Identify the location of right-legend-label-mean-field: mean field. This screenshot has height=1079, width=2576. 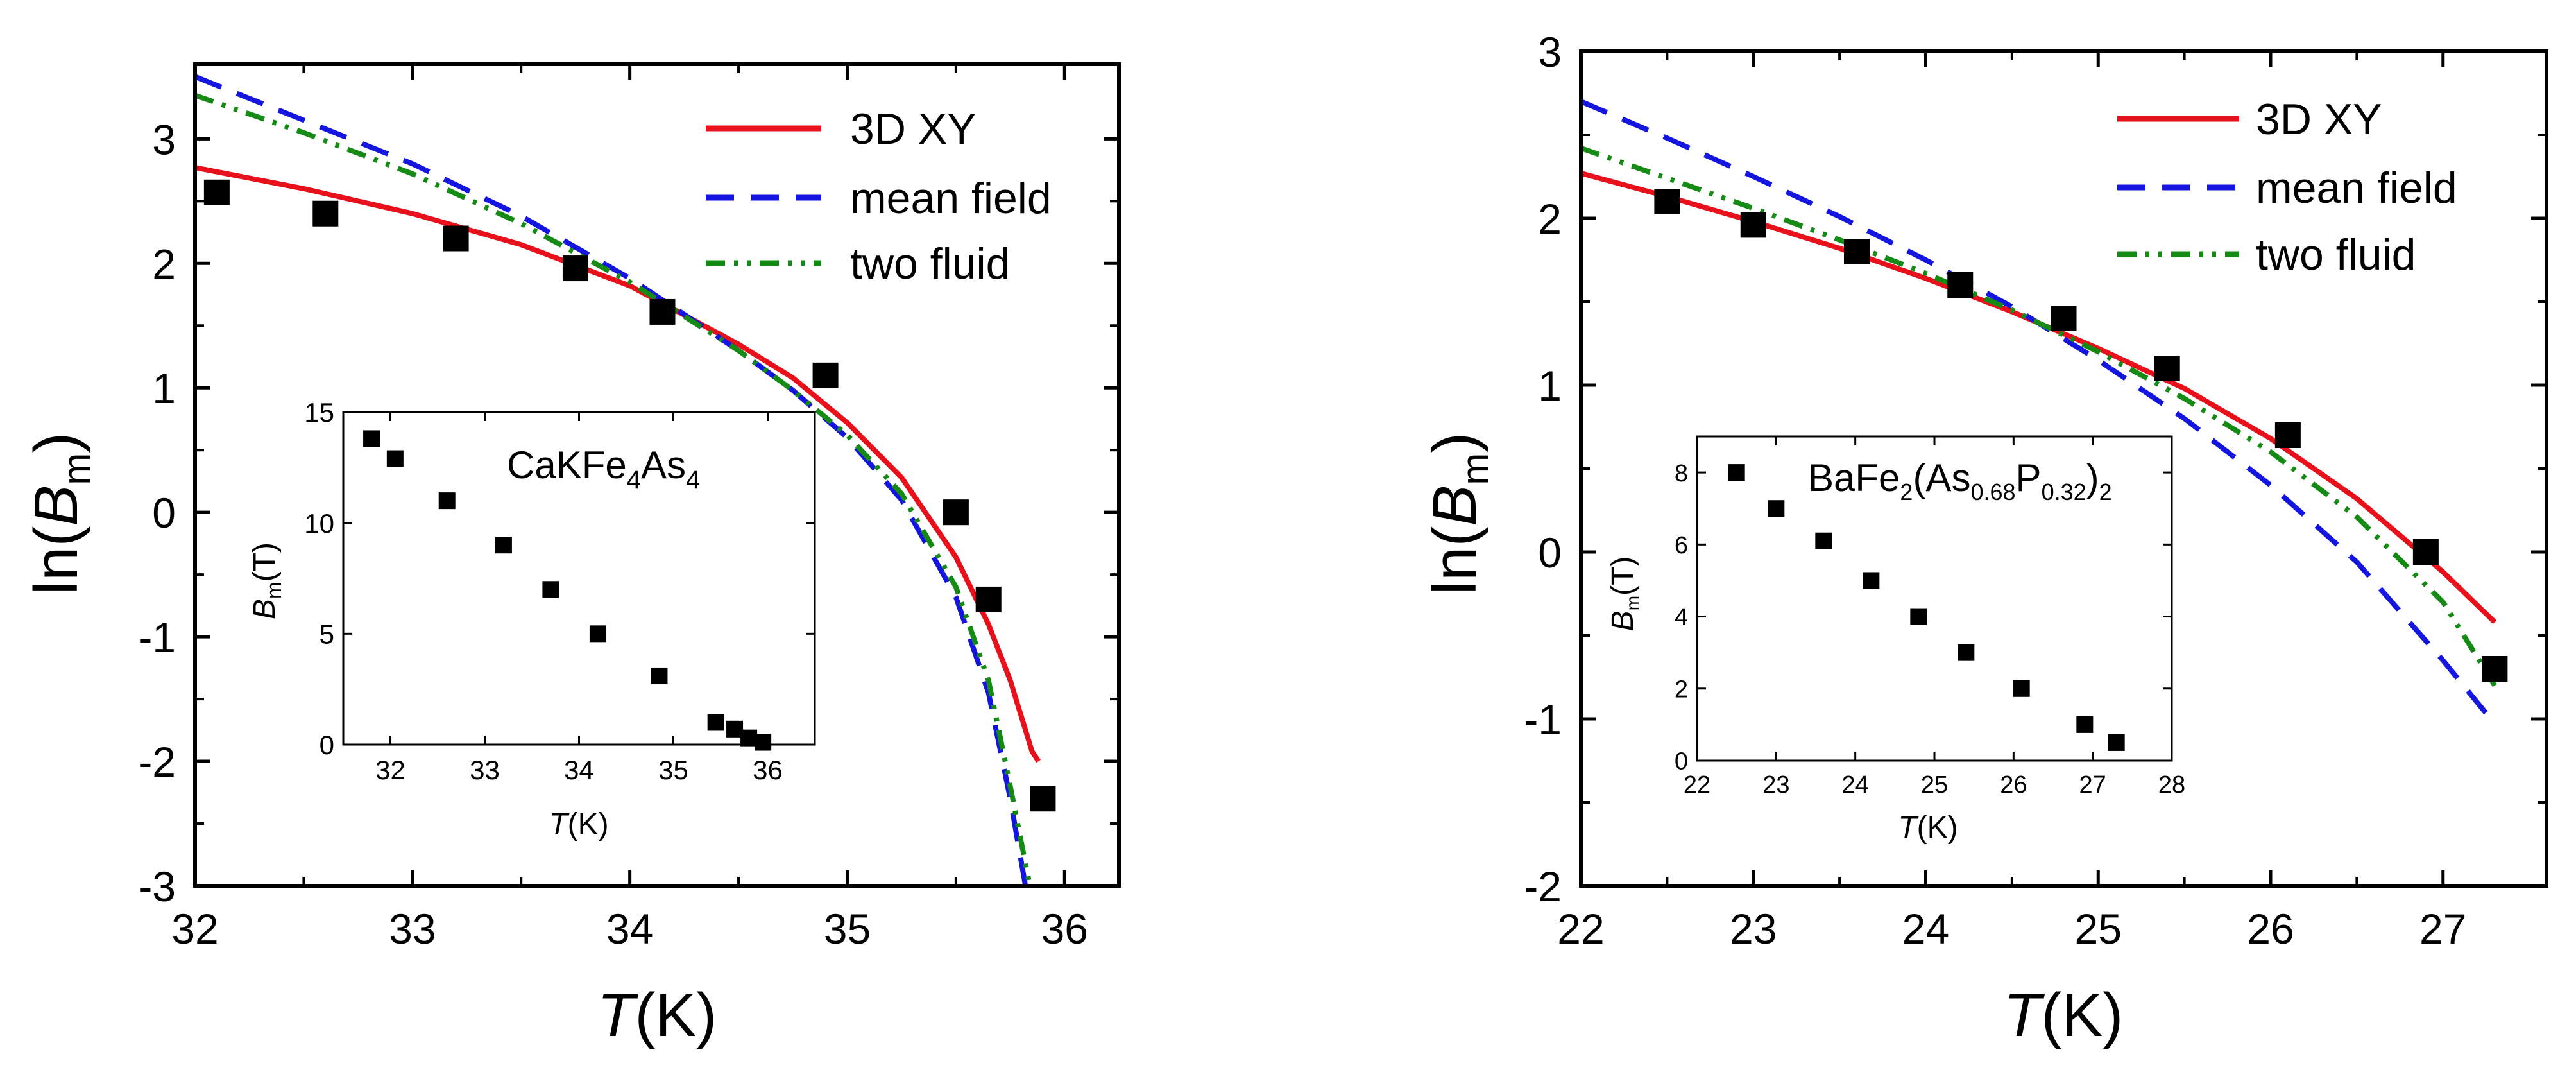
(2356, 188).